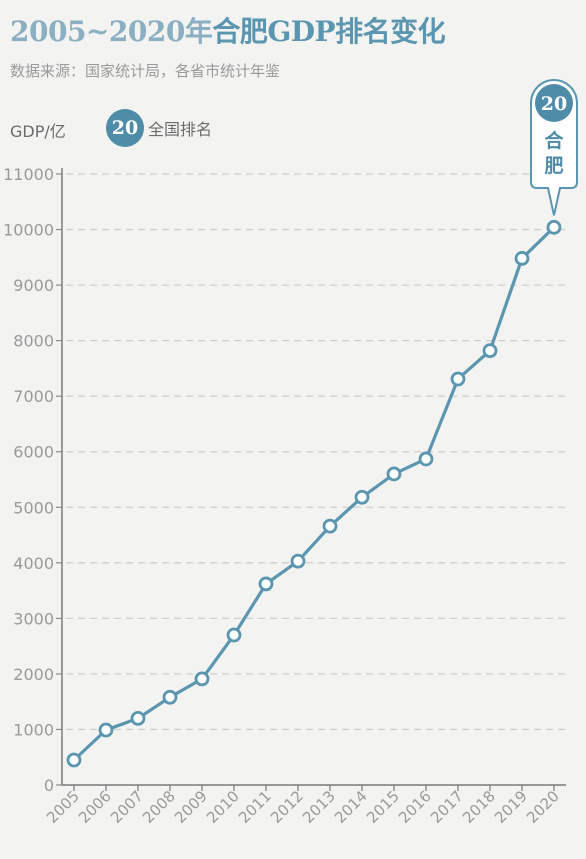  Describe the element at coordinates (125, 128) in the screenshot. I see `legend-rank-badge: 20` at that location.